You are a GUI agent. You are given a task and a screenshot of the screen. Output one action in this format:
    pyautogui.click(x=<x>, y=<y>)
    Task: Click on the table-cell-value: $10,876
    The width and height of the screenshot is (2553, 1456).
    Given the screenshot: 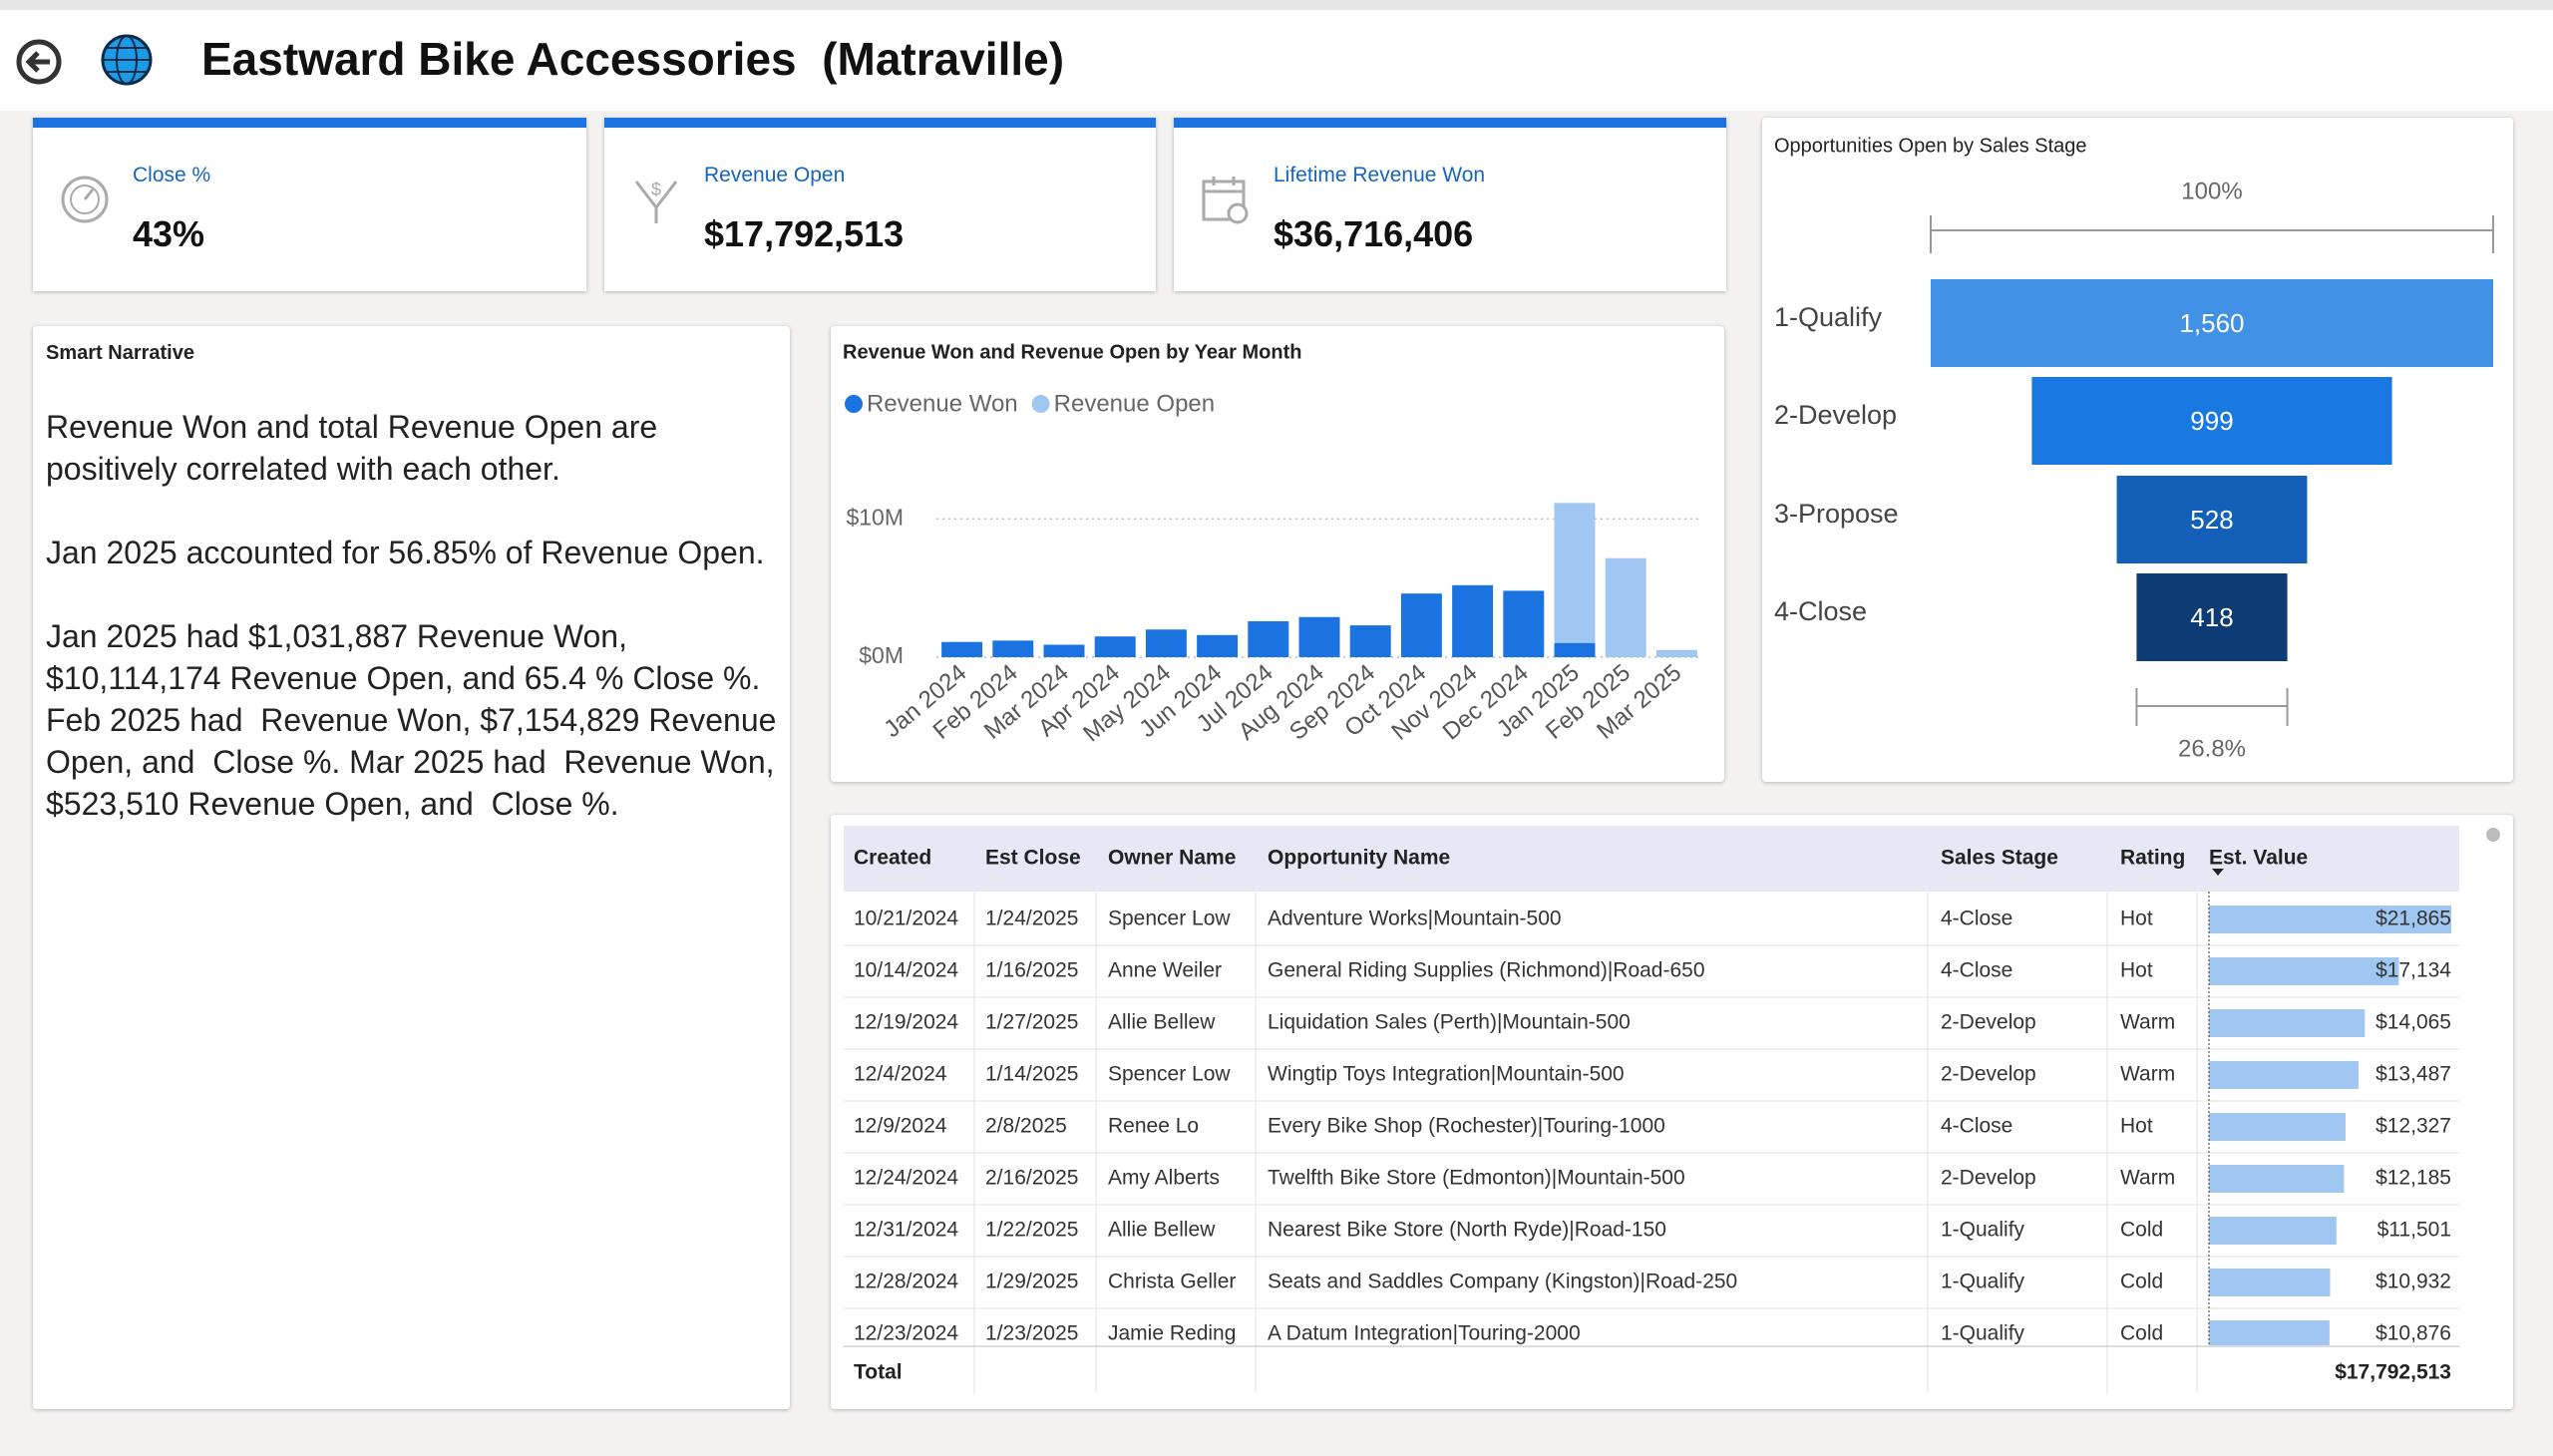 What is the action you would take?
    pyautogui.click(x=2413, y=1333)
    